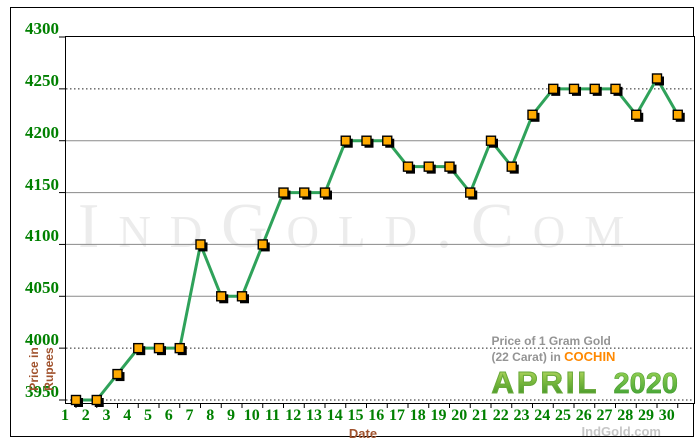  Describe the element at coordinates (521, 415) in the screenshot. I see `x-tick-label: 23` at that location.